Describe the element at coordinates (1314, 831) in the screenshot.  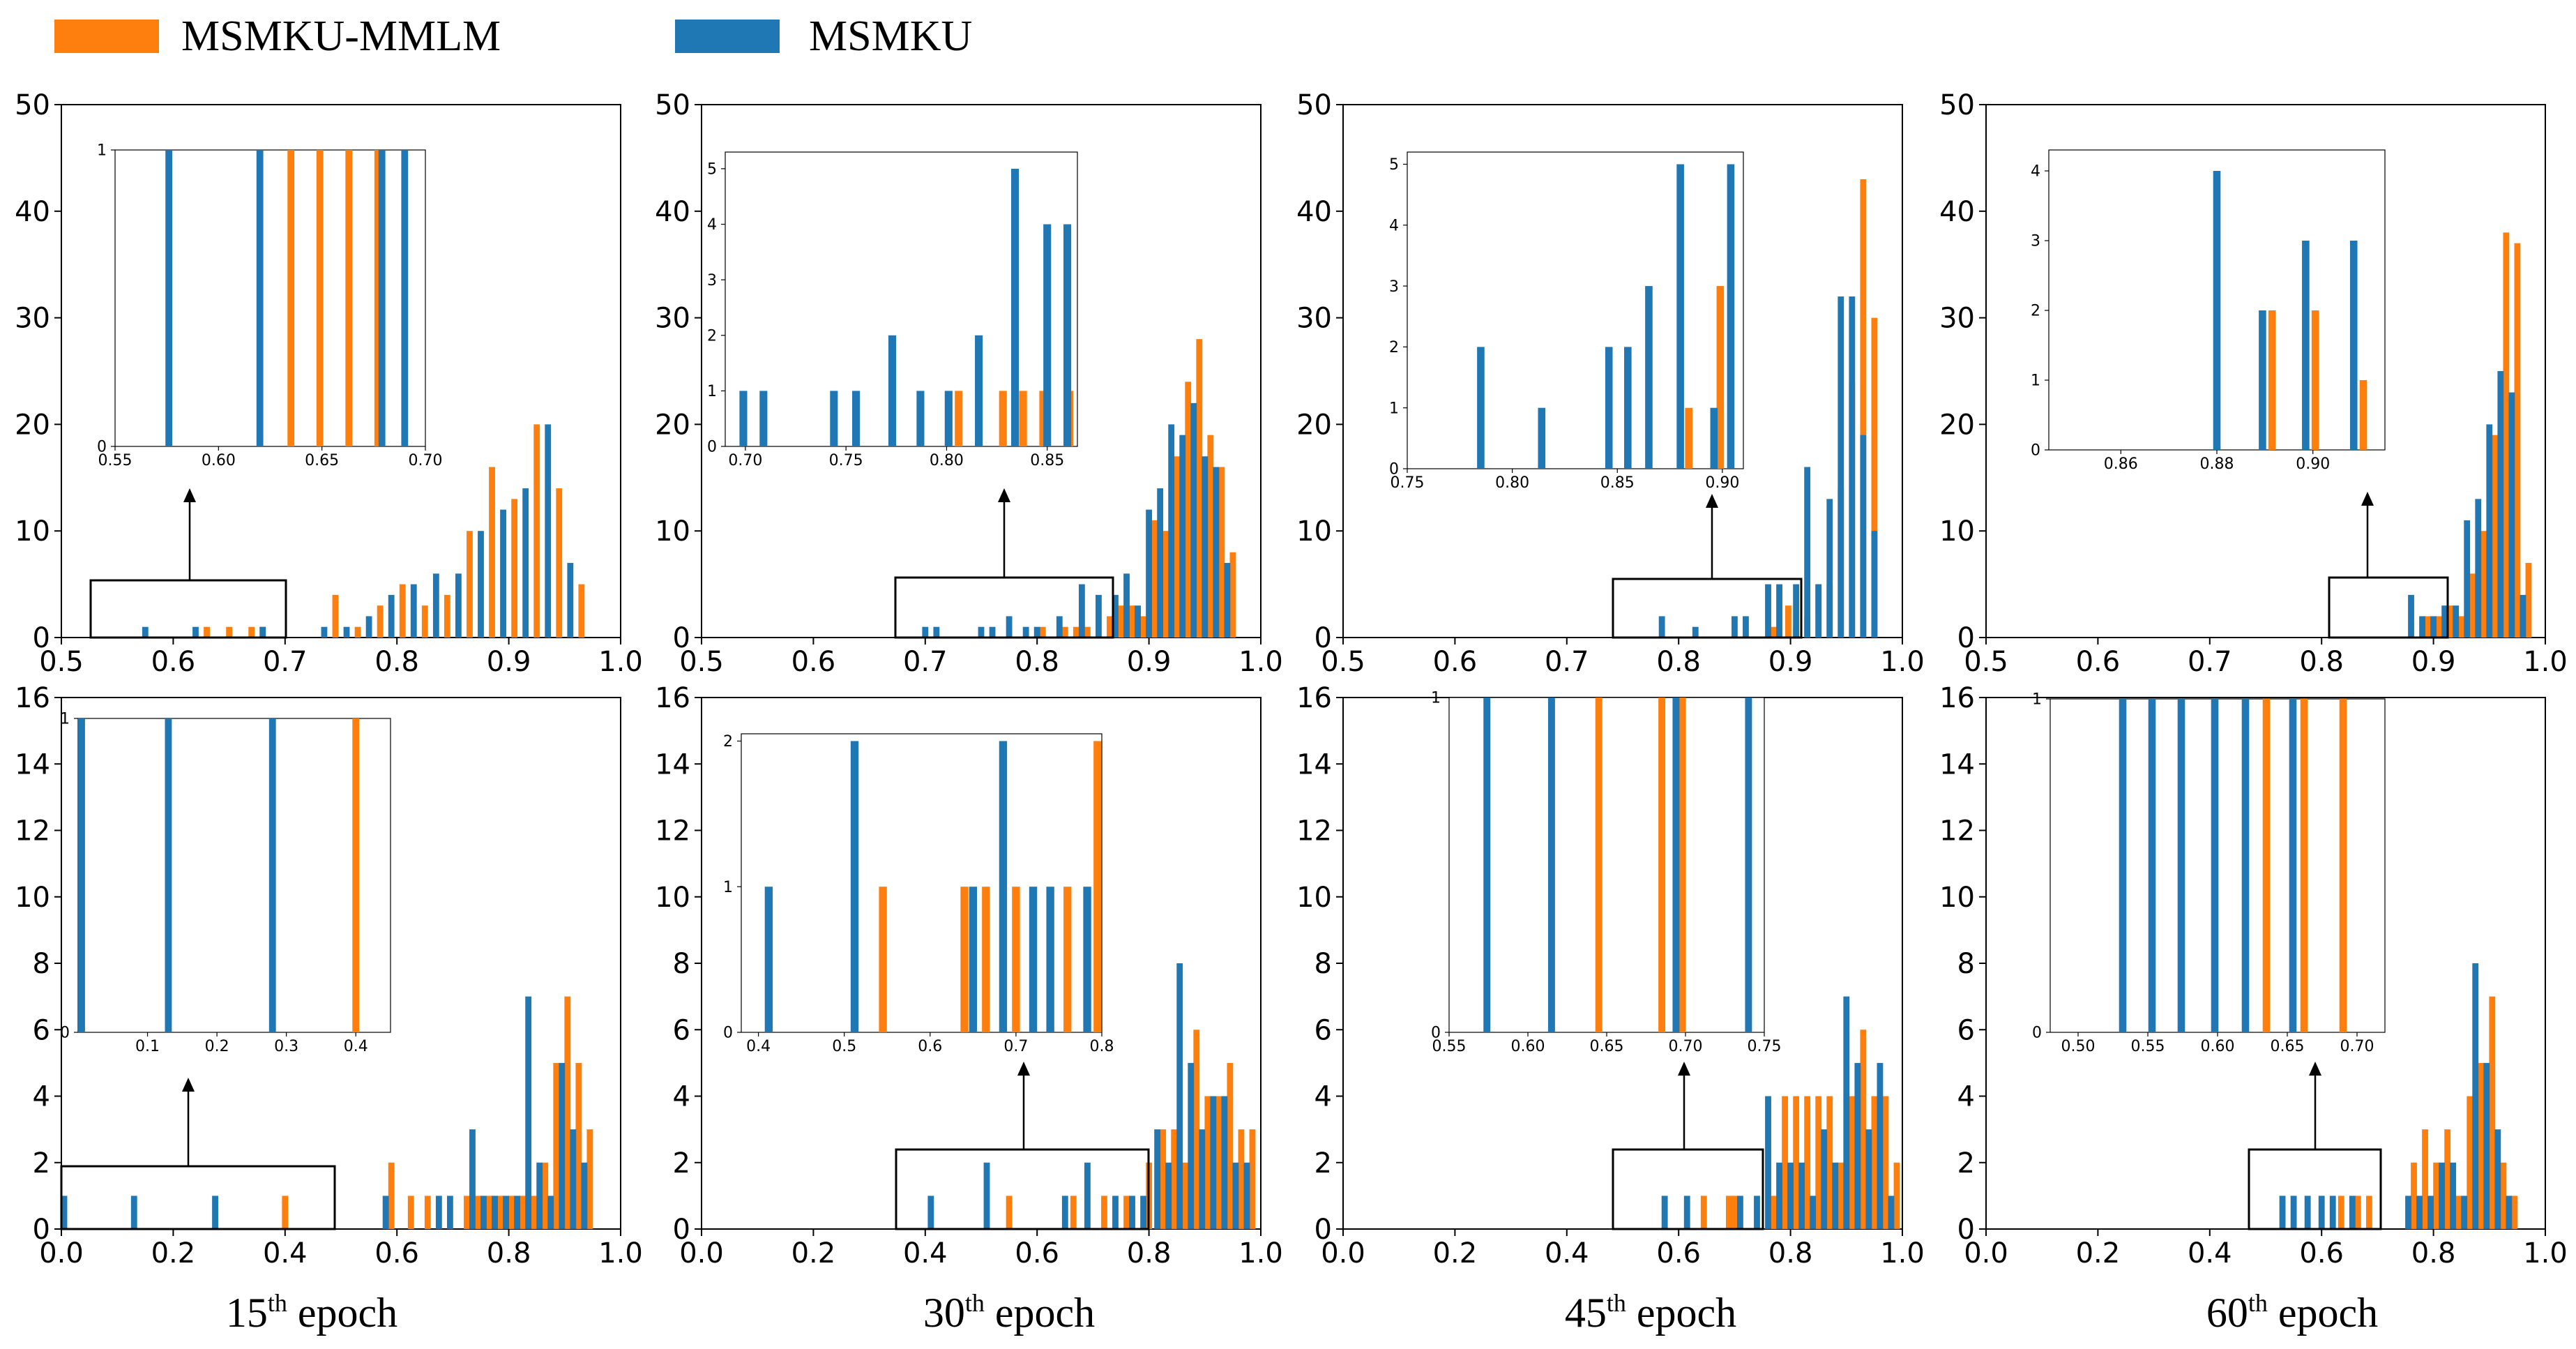
I see `main-ytick-label: 12` at that location.